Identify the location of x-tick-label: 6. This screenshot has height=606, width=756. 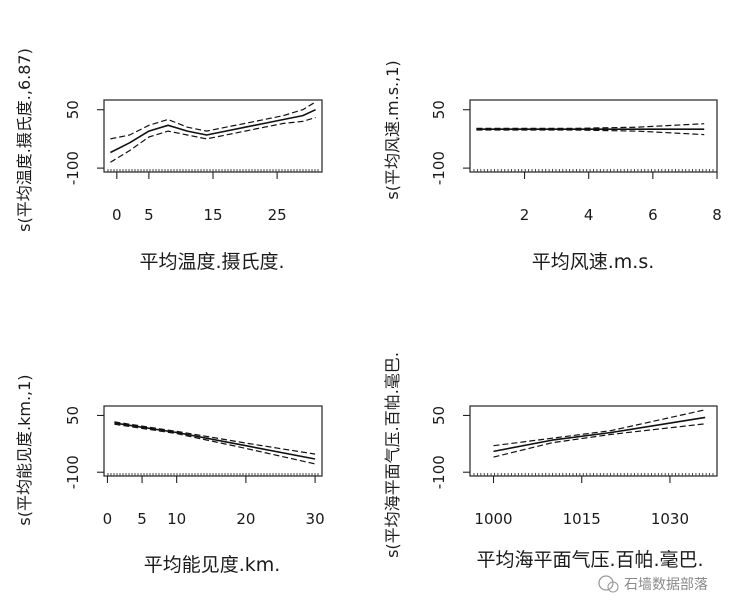
(653, 215).